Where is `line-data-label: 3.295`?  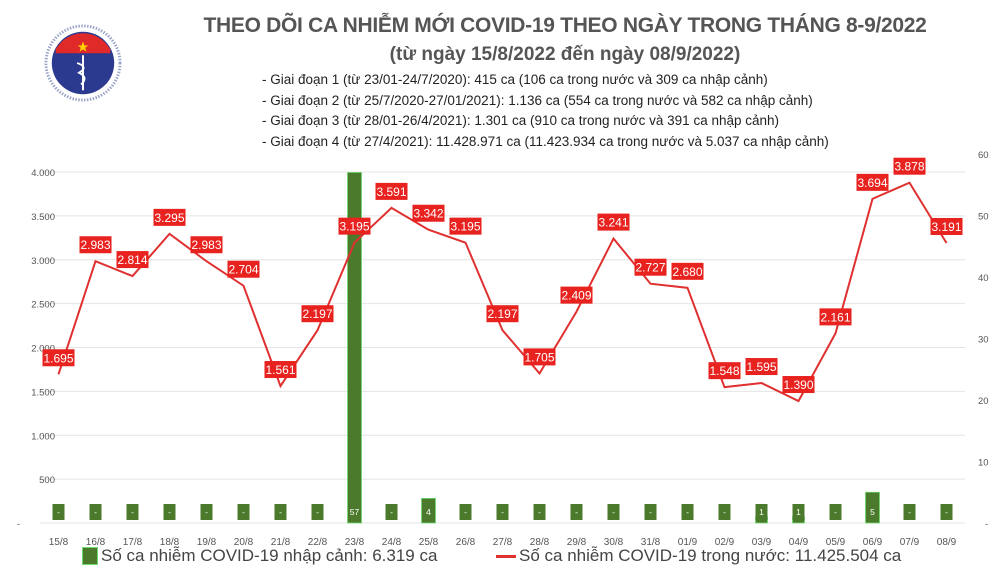
line-data-label: 3.295 is located at coordinates (169, 218).